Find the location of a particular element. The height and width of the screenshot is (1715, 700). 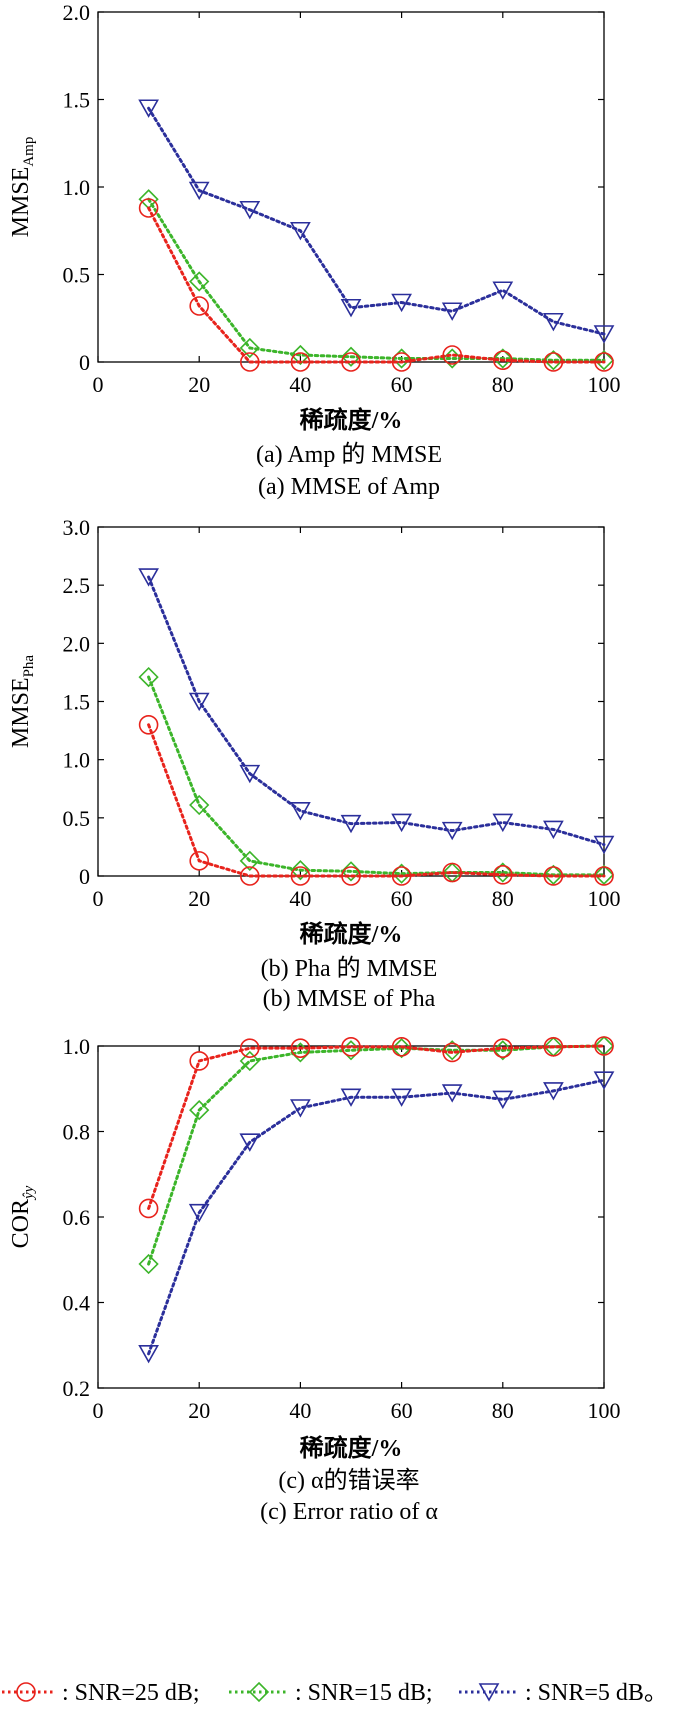

y-tick-label: 0.6 is located at coordinates (77, 1217).